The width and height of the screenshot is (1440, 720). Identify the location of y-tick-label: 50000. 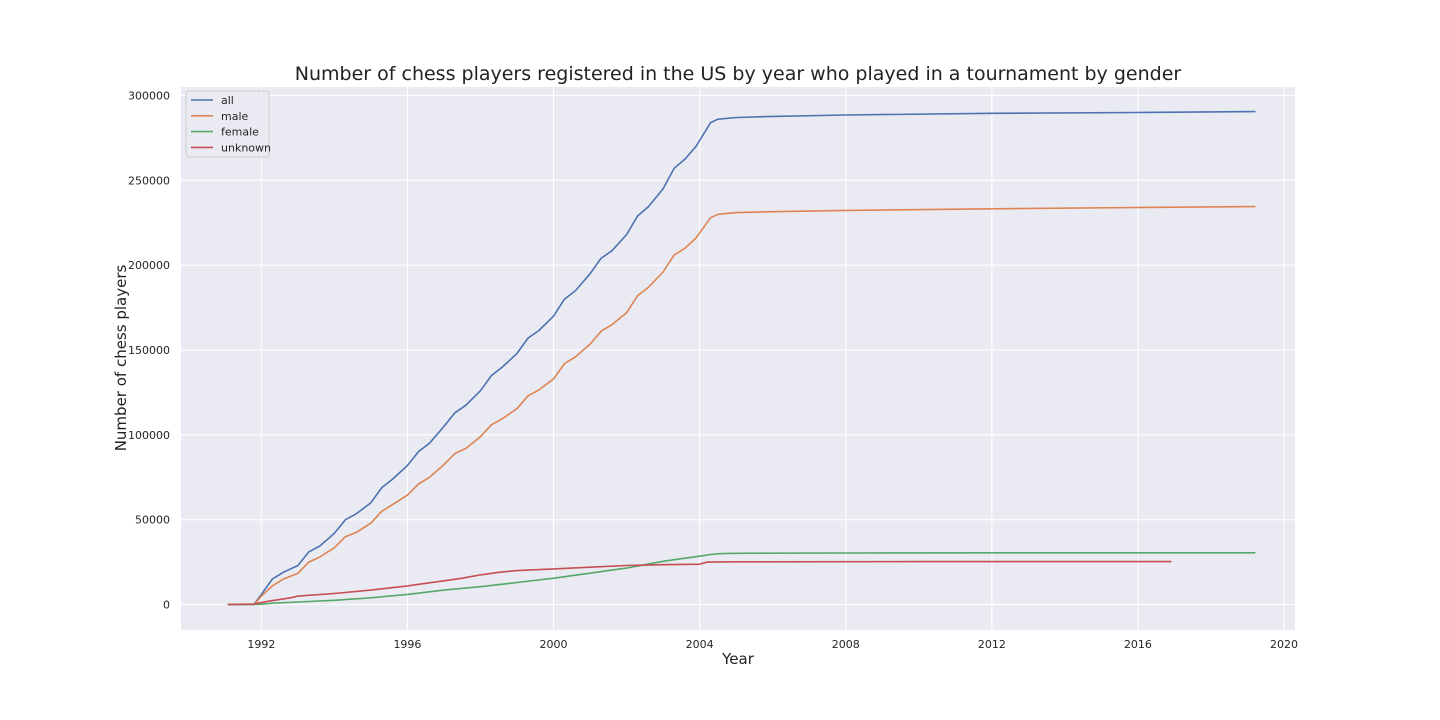
(152, 520).